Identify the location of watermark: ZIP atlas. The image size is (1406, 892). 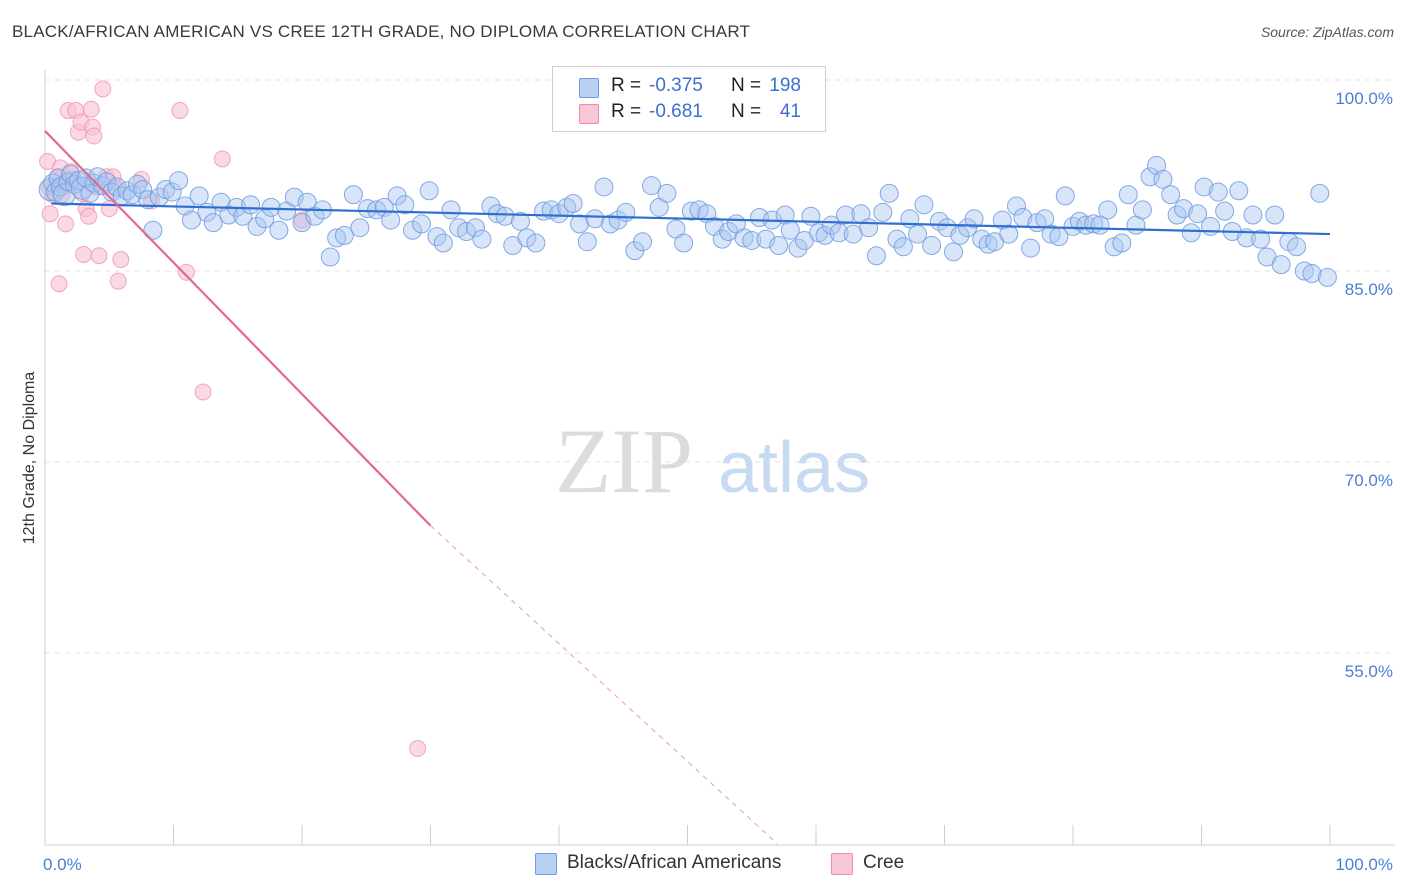
(712, 461).